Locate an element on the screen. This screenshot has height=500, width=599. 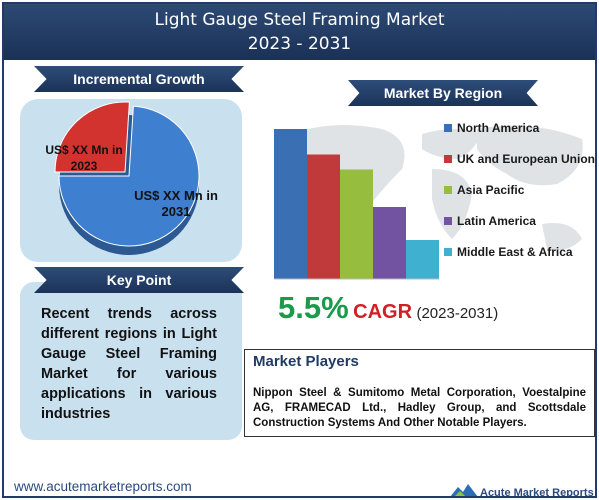
cagr-value: 5.5% is located at coordinates (313, 307).